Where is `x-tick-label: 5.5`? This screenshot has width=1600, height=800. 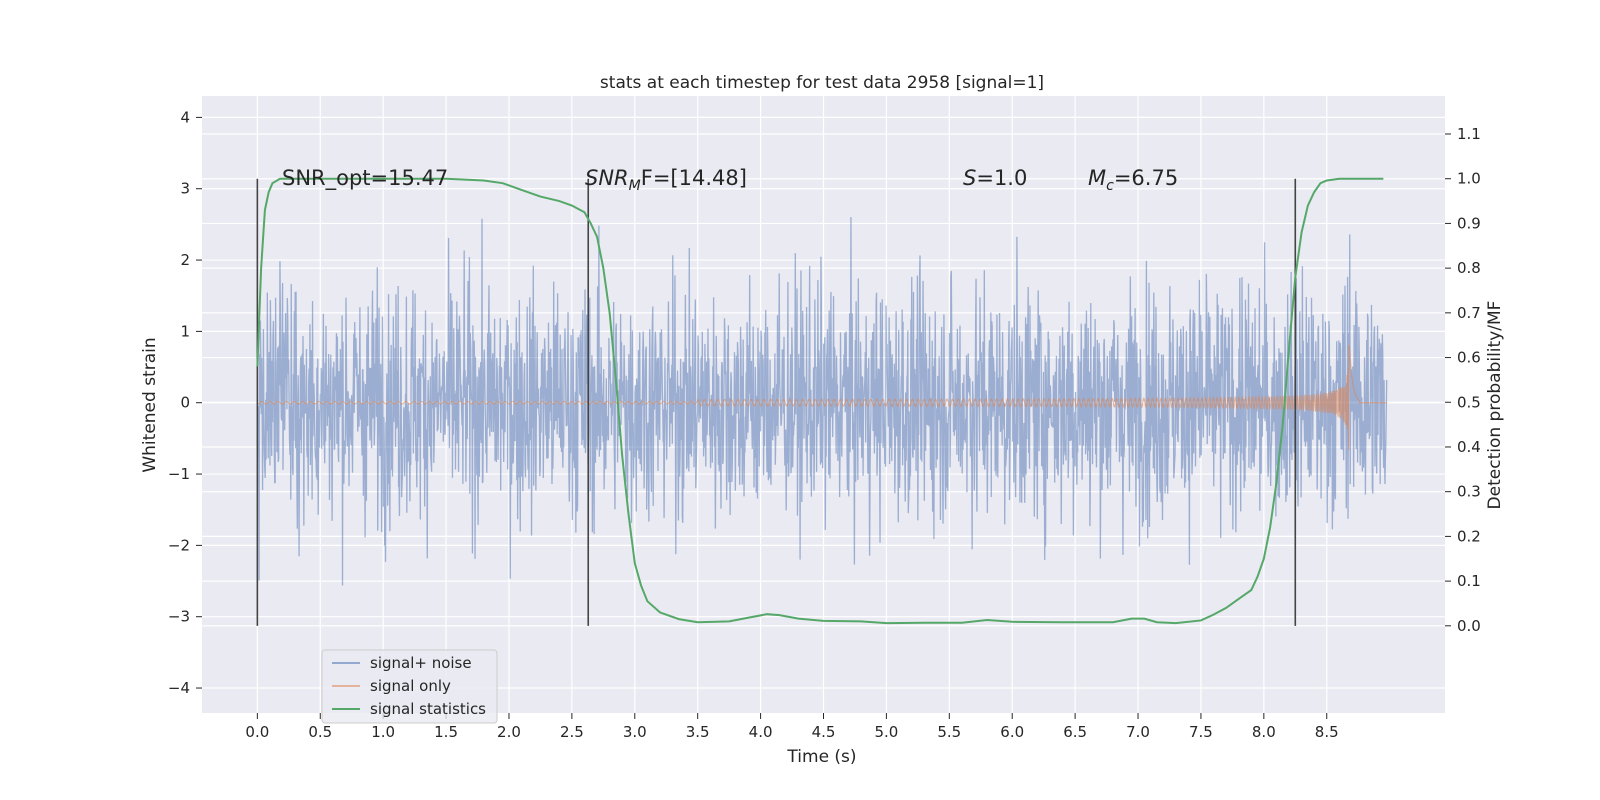 x-tick-label: 5.5 is located at coordinates (949, 732).